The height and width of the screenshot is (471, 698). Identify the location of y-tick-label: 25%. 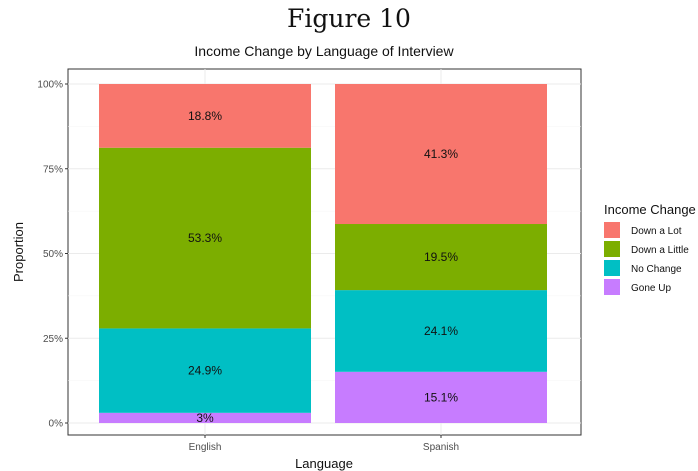
(53, 339).